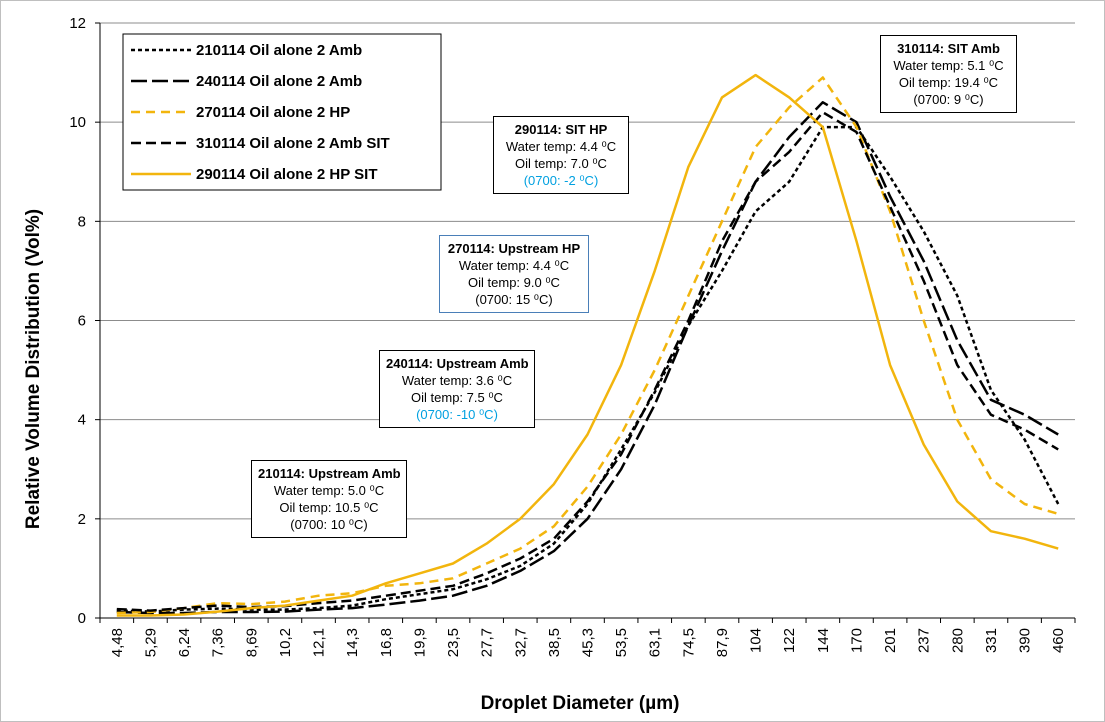 This screenshot has width=1105, height=722. I want to click on x-tick-label: 237, so click(924, 640).